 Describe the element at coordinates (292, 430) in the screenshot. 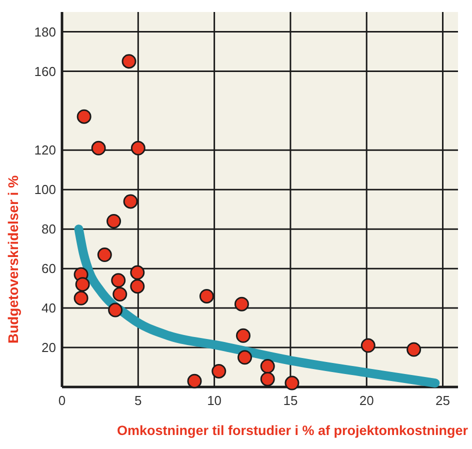

I see `x-axis-title: Omkostninger til forstudier i % af projektomkostninger` at that location.